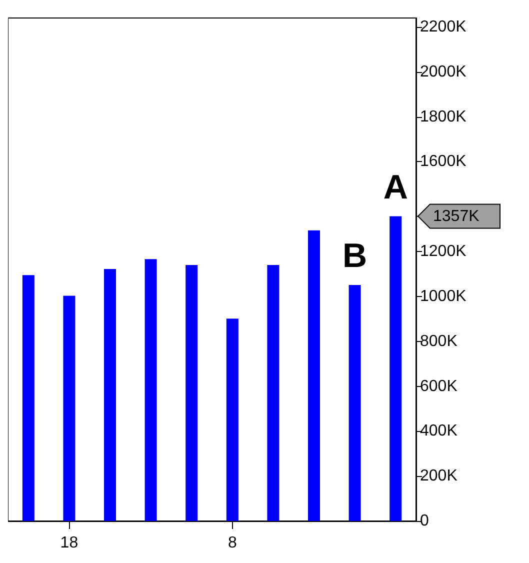 The height and width of the screenshot is (563, 529). Describe the element at coordinates (443, 161) in the screenshot. I see `y-tick-label: 1600K` at that location.